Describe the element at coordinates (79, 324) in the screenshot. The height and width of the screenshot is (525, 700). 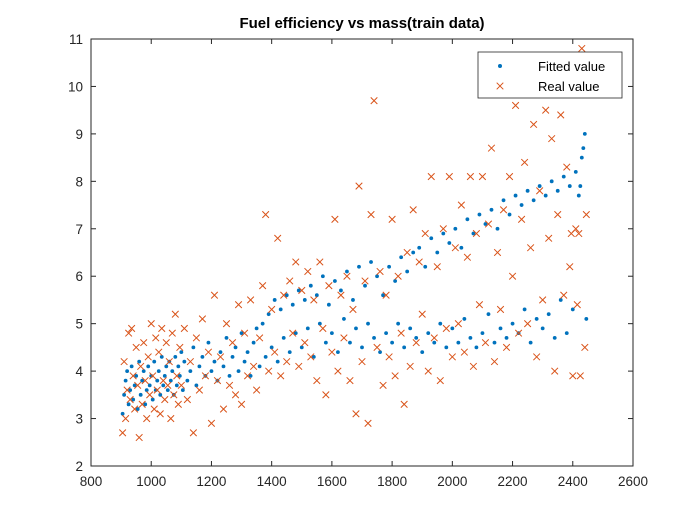
I see `y-tick-label: 5` at that location.